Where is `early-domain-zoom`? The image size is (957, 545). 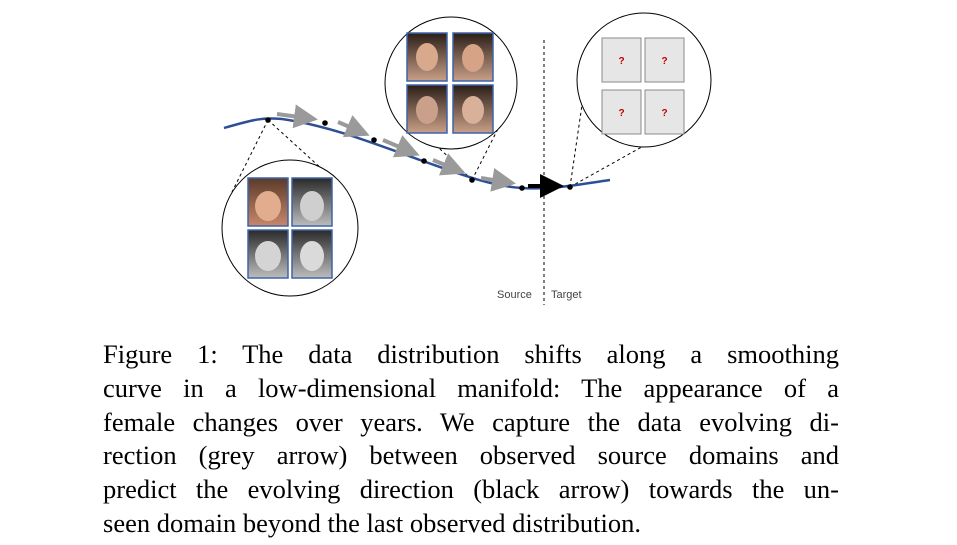 early-domain-zoom is located at coordinates (290, 228).